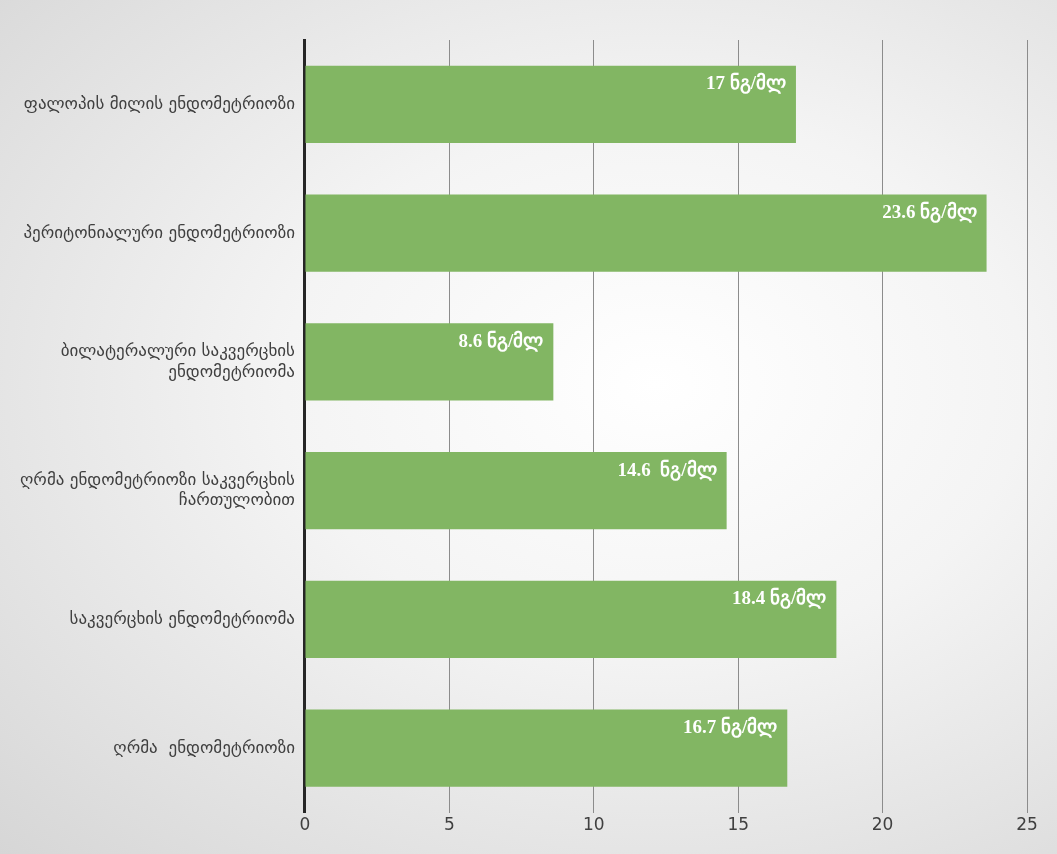 The image size is (1057, 854). I want to click on data-label: 8.6 ნგ/მლ, so click(501, 340).